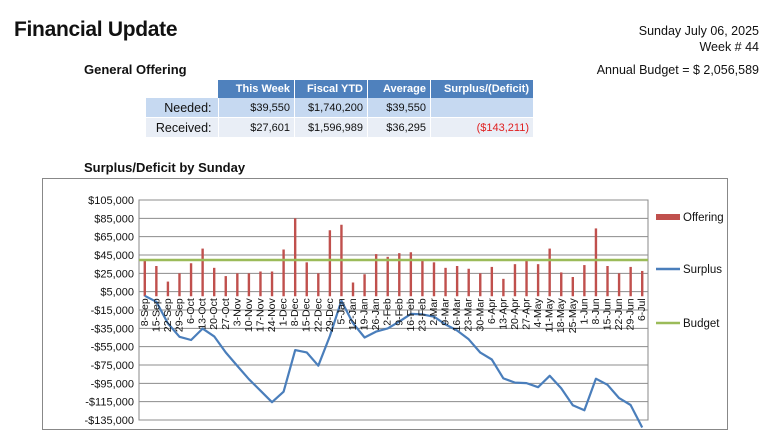 This screenshot has width=773, height=436. Describe the element at coordinates (365, 314) in the screenshot. I see `x-tick-label: 19-Jan` at that location.